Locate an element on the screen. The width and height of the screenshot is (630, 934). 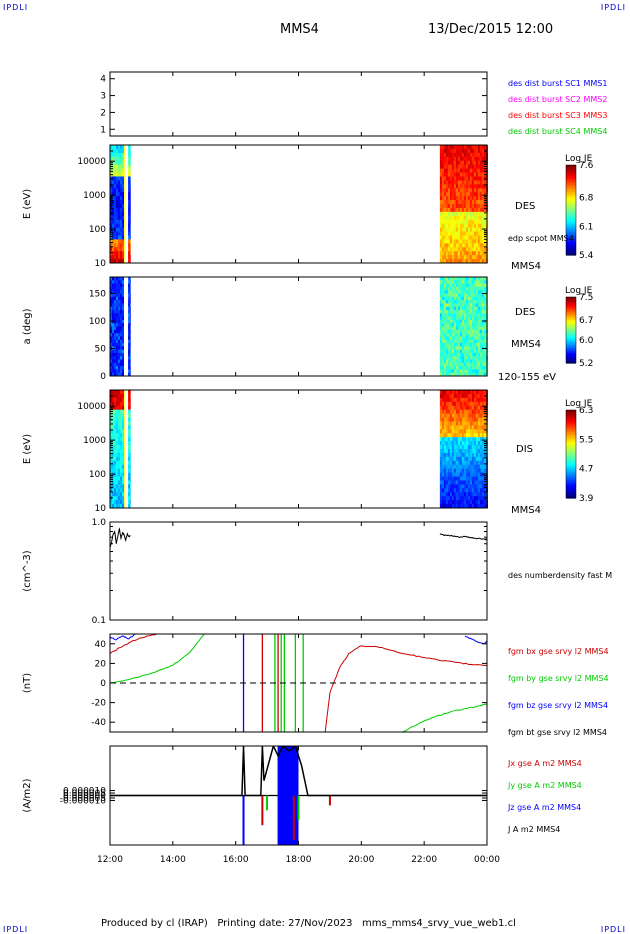
current-legend-item: Jz gse A m2 MMS4 is located at coordinates (544, 807).